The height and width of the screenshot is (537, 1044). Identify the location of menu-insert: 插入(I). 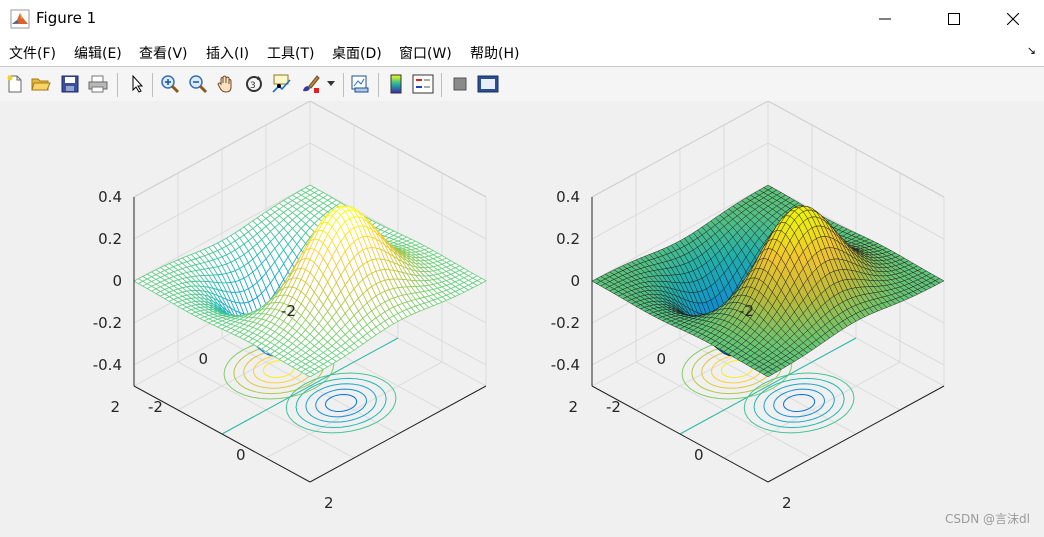
(228, 54).